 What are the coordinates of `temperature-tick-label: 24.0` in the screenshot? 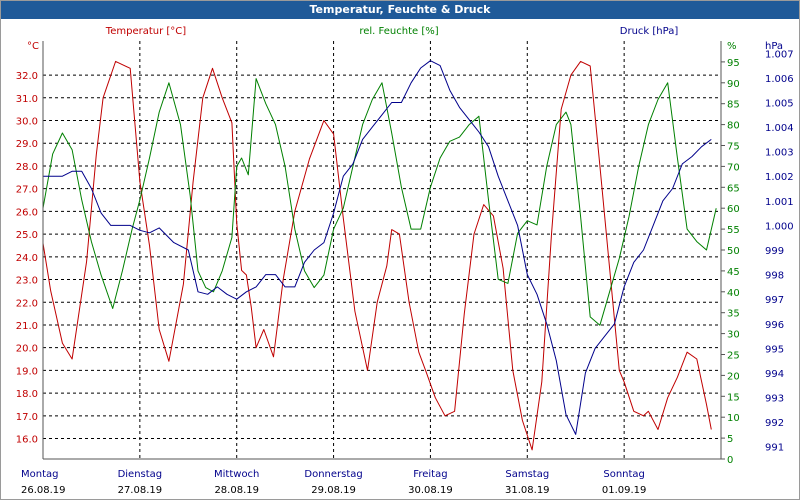 It's located at (27, 258).